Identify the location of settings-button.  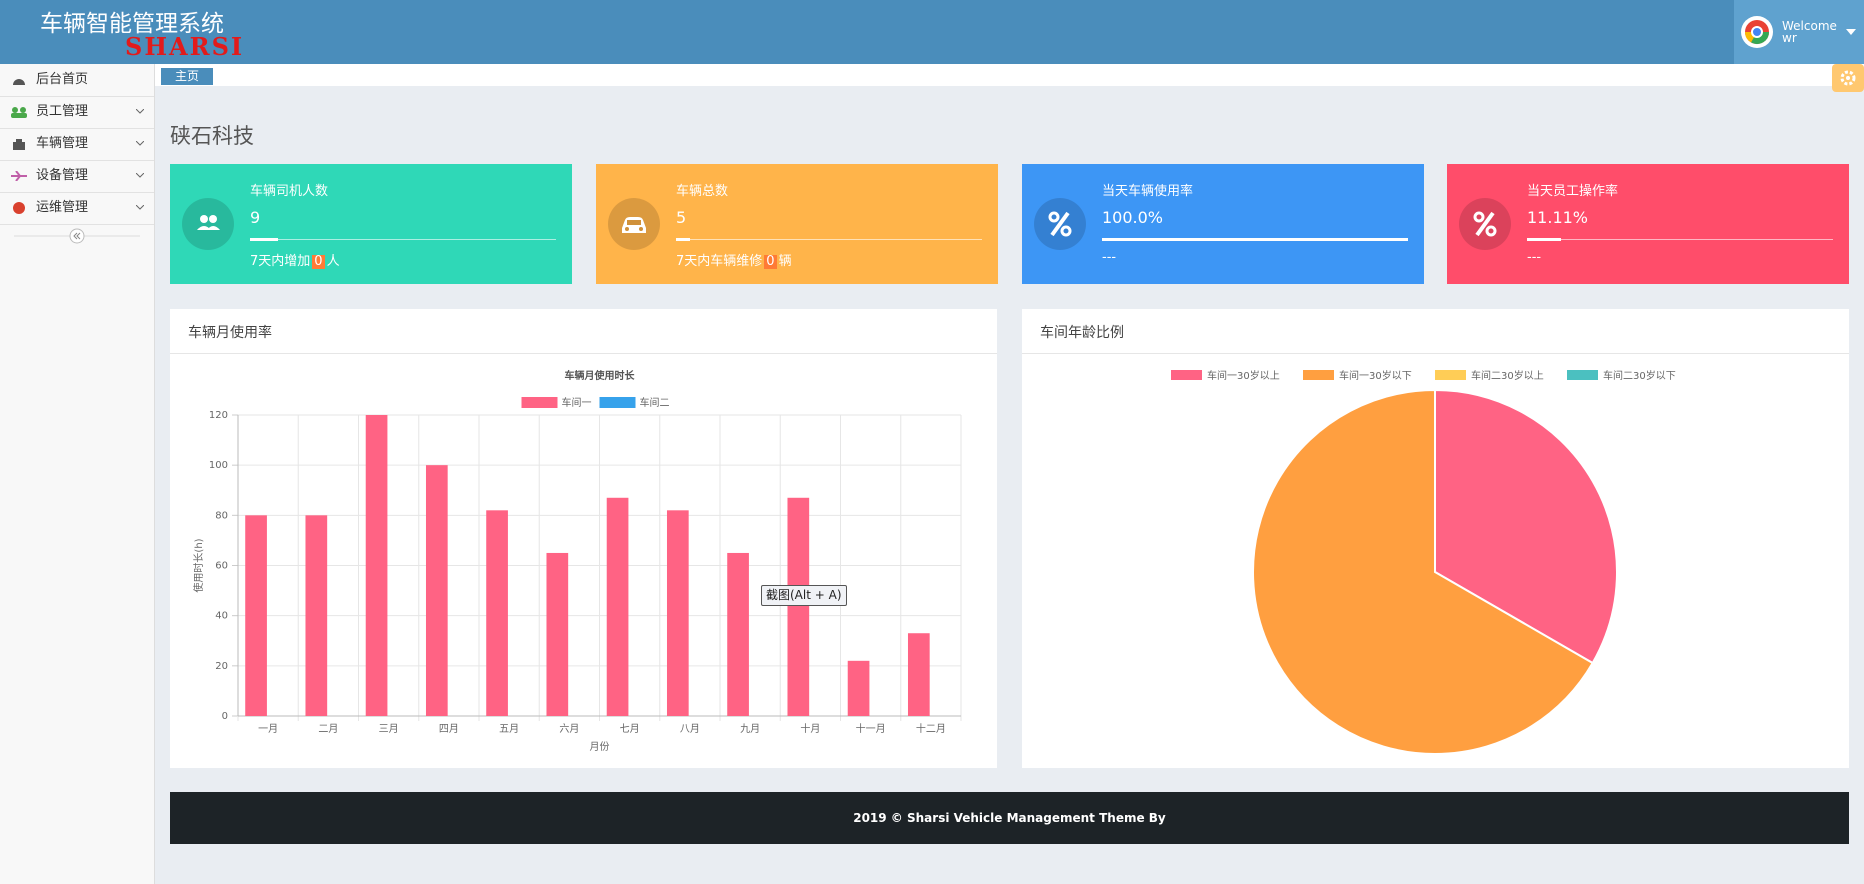
(1848, 78).